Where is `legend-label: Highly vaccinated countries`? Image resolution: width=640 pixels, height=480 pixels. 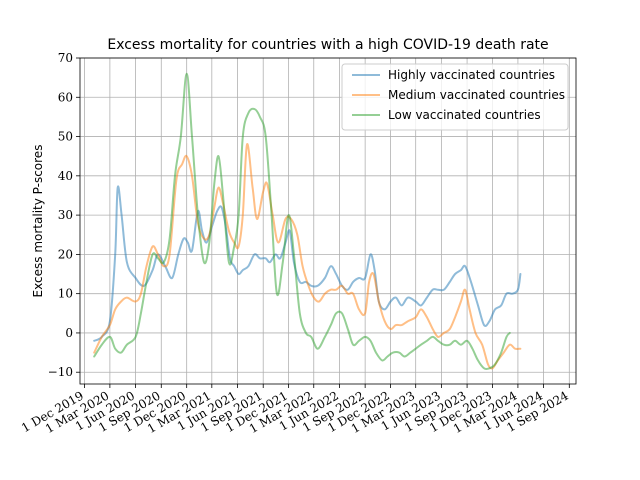 legend-label: Highly vaccinated countries is located at coordinates (471, 75).